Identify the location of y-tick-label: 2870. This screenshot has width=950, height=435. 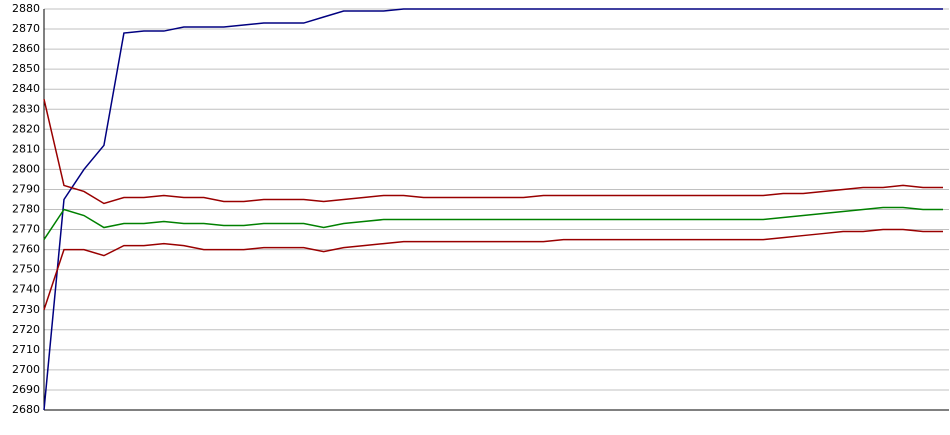
(26, 28).